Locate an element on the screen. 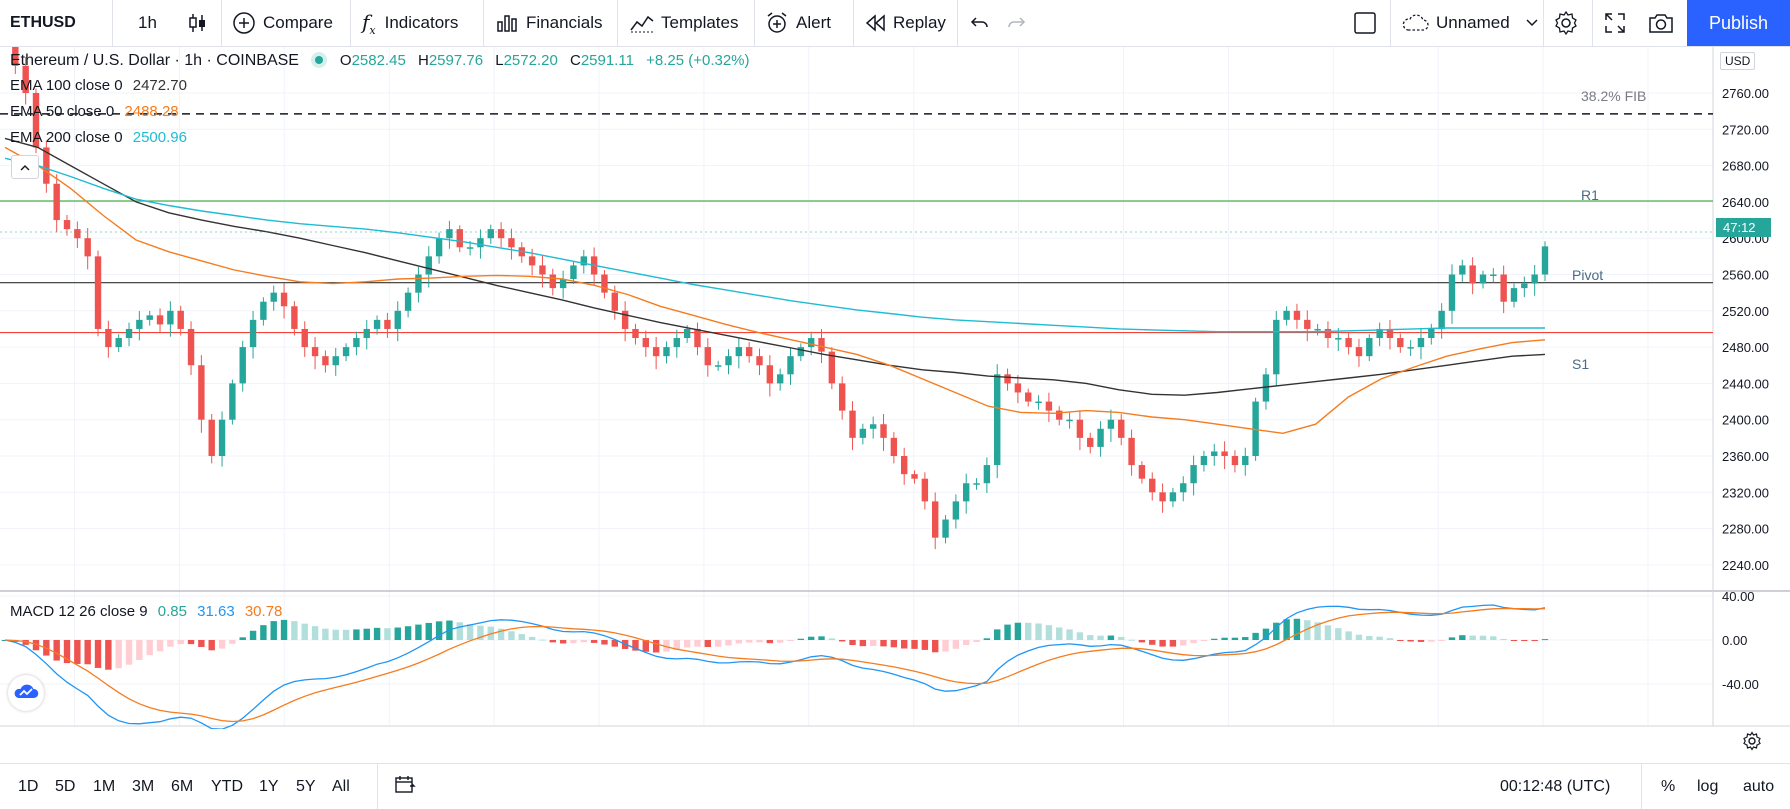 The image size is (1790, 809). log-label: log is located at coordinates (1708, 786).